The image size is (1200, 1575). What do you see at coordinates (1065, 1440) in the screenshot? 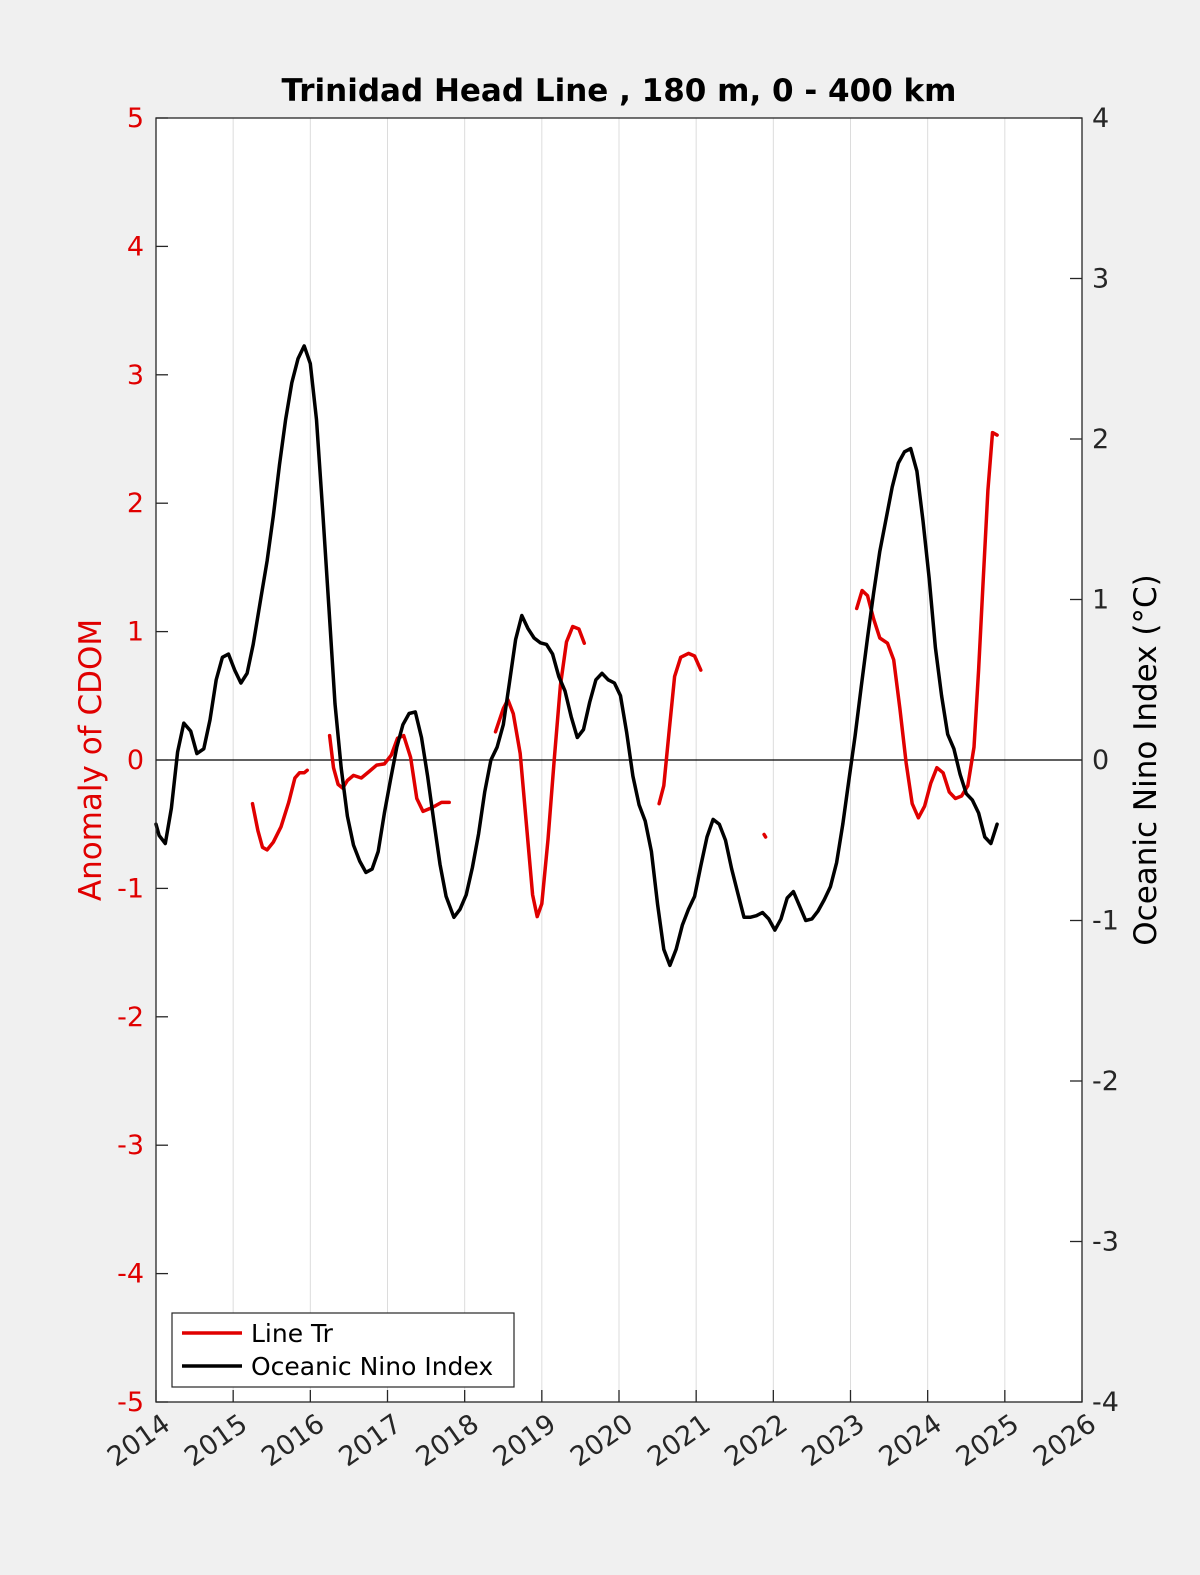
I see `x-tick-label-2026: 2026` at bounding box center [1065, 1440].